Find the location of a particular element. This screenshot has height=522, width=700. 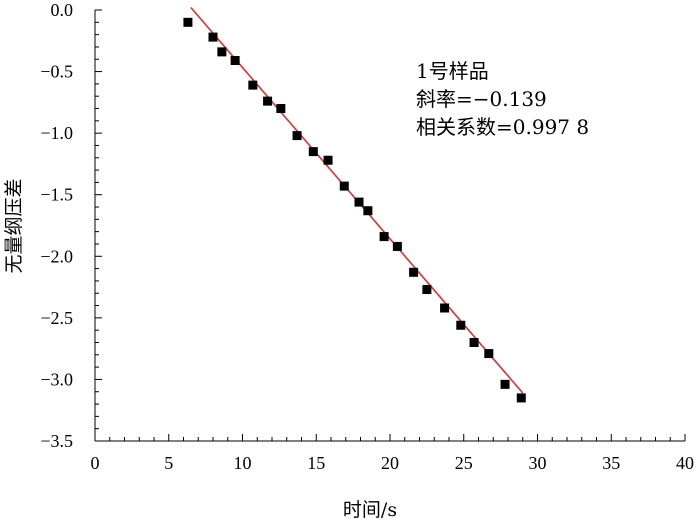

x-tick-label: 30 is located at coordinates (538, 463).